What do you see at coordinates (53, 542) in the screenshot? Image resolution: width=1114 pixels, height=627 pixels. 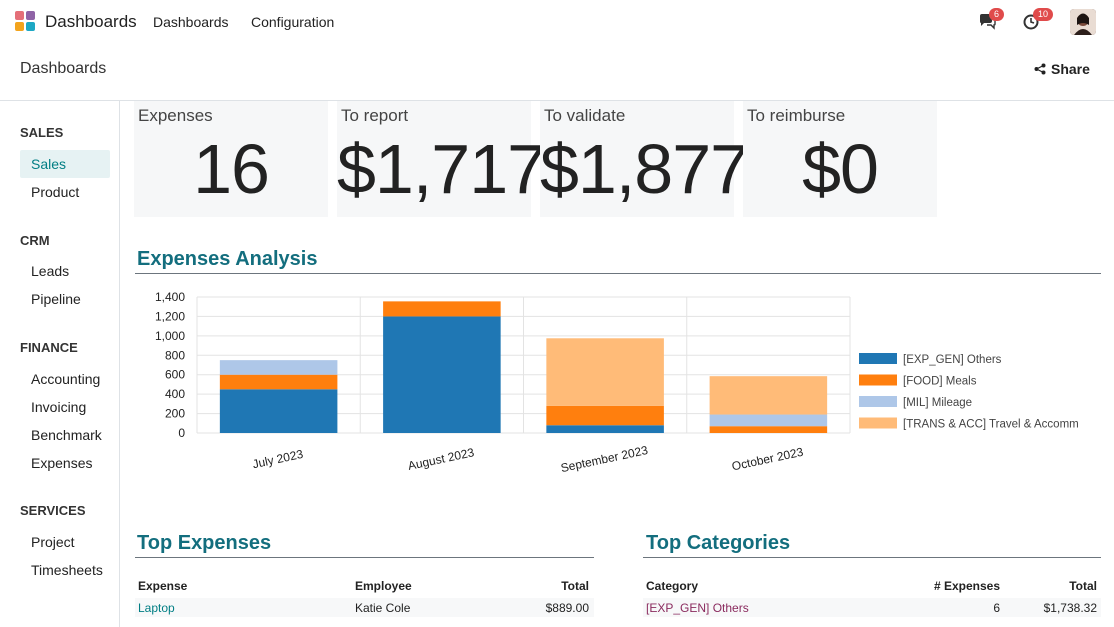 I see `sidebar-item-project: Project` at bounding box center [53, 542].